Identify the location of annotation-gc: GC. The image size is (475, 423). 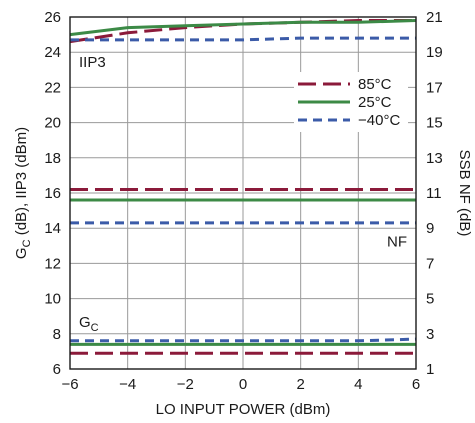
(89, 324).